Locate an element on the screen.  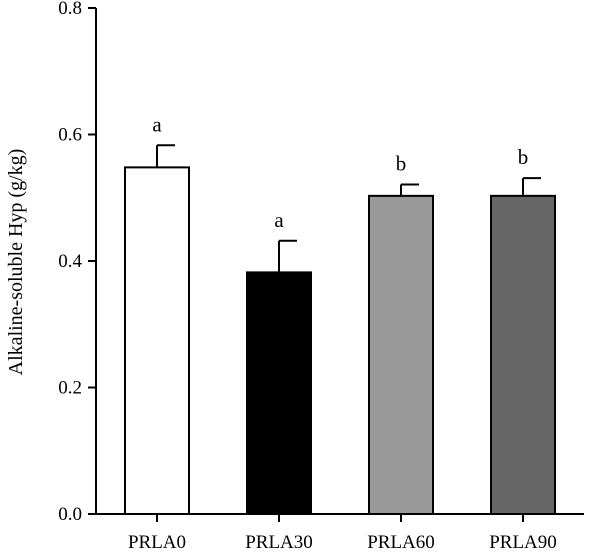
x-axis: PRLA0 PRLA30 PRLA60 PRLA90 is located at coordinates (340, 533).